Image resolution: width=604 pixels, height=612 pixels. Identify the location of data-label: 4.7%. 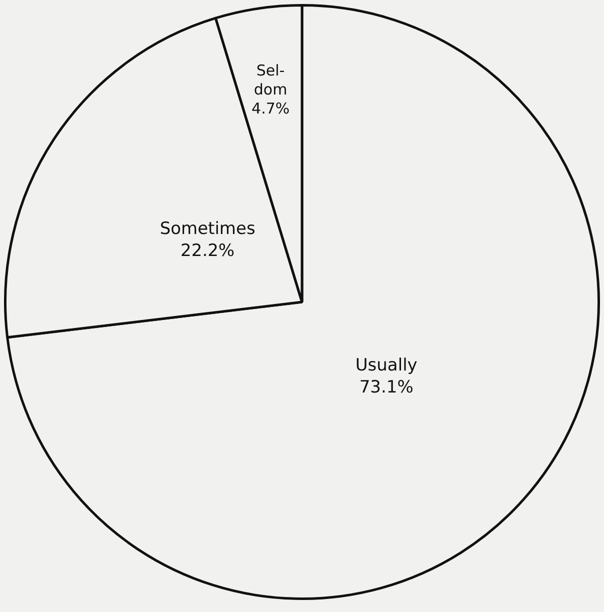
(271, 109).